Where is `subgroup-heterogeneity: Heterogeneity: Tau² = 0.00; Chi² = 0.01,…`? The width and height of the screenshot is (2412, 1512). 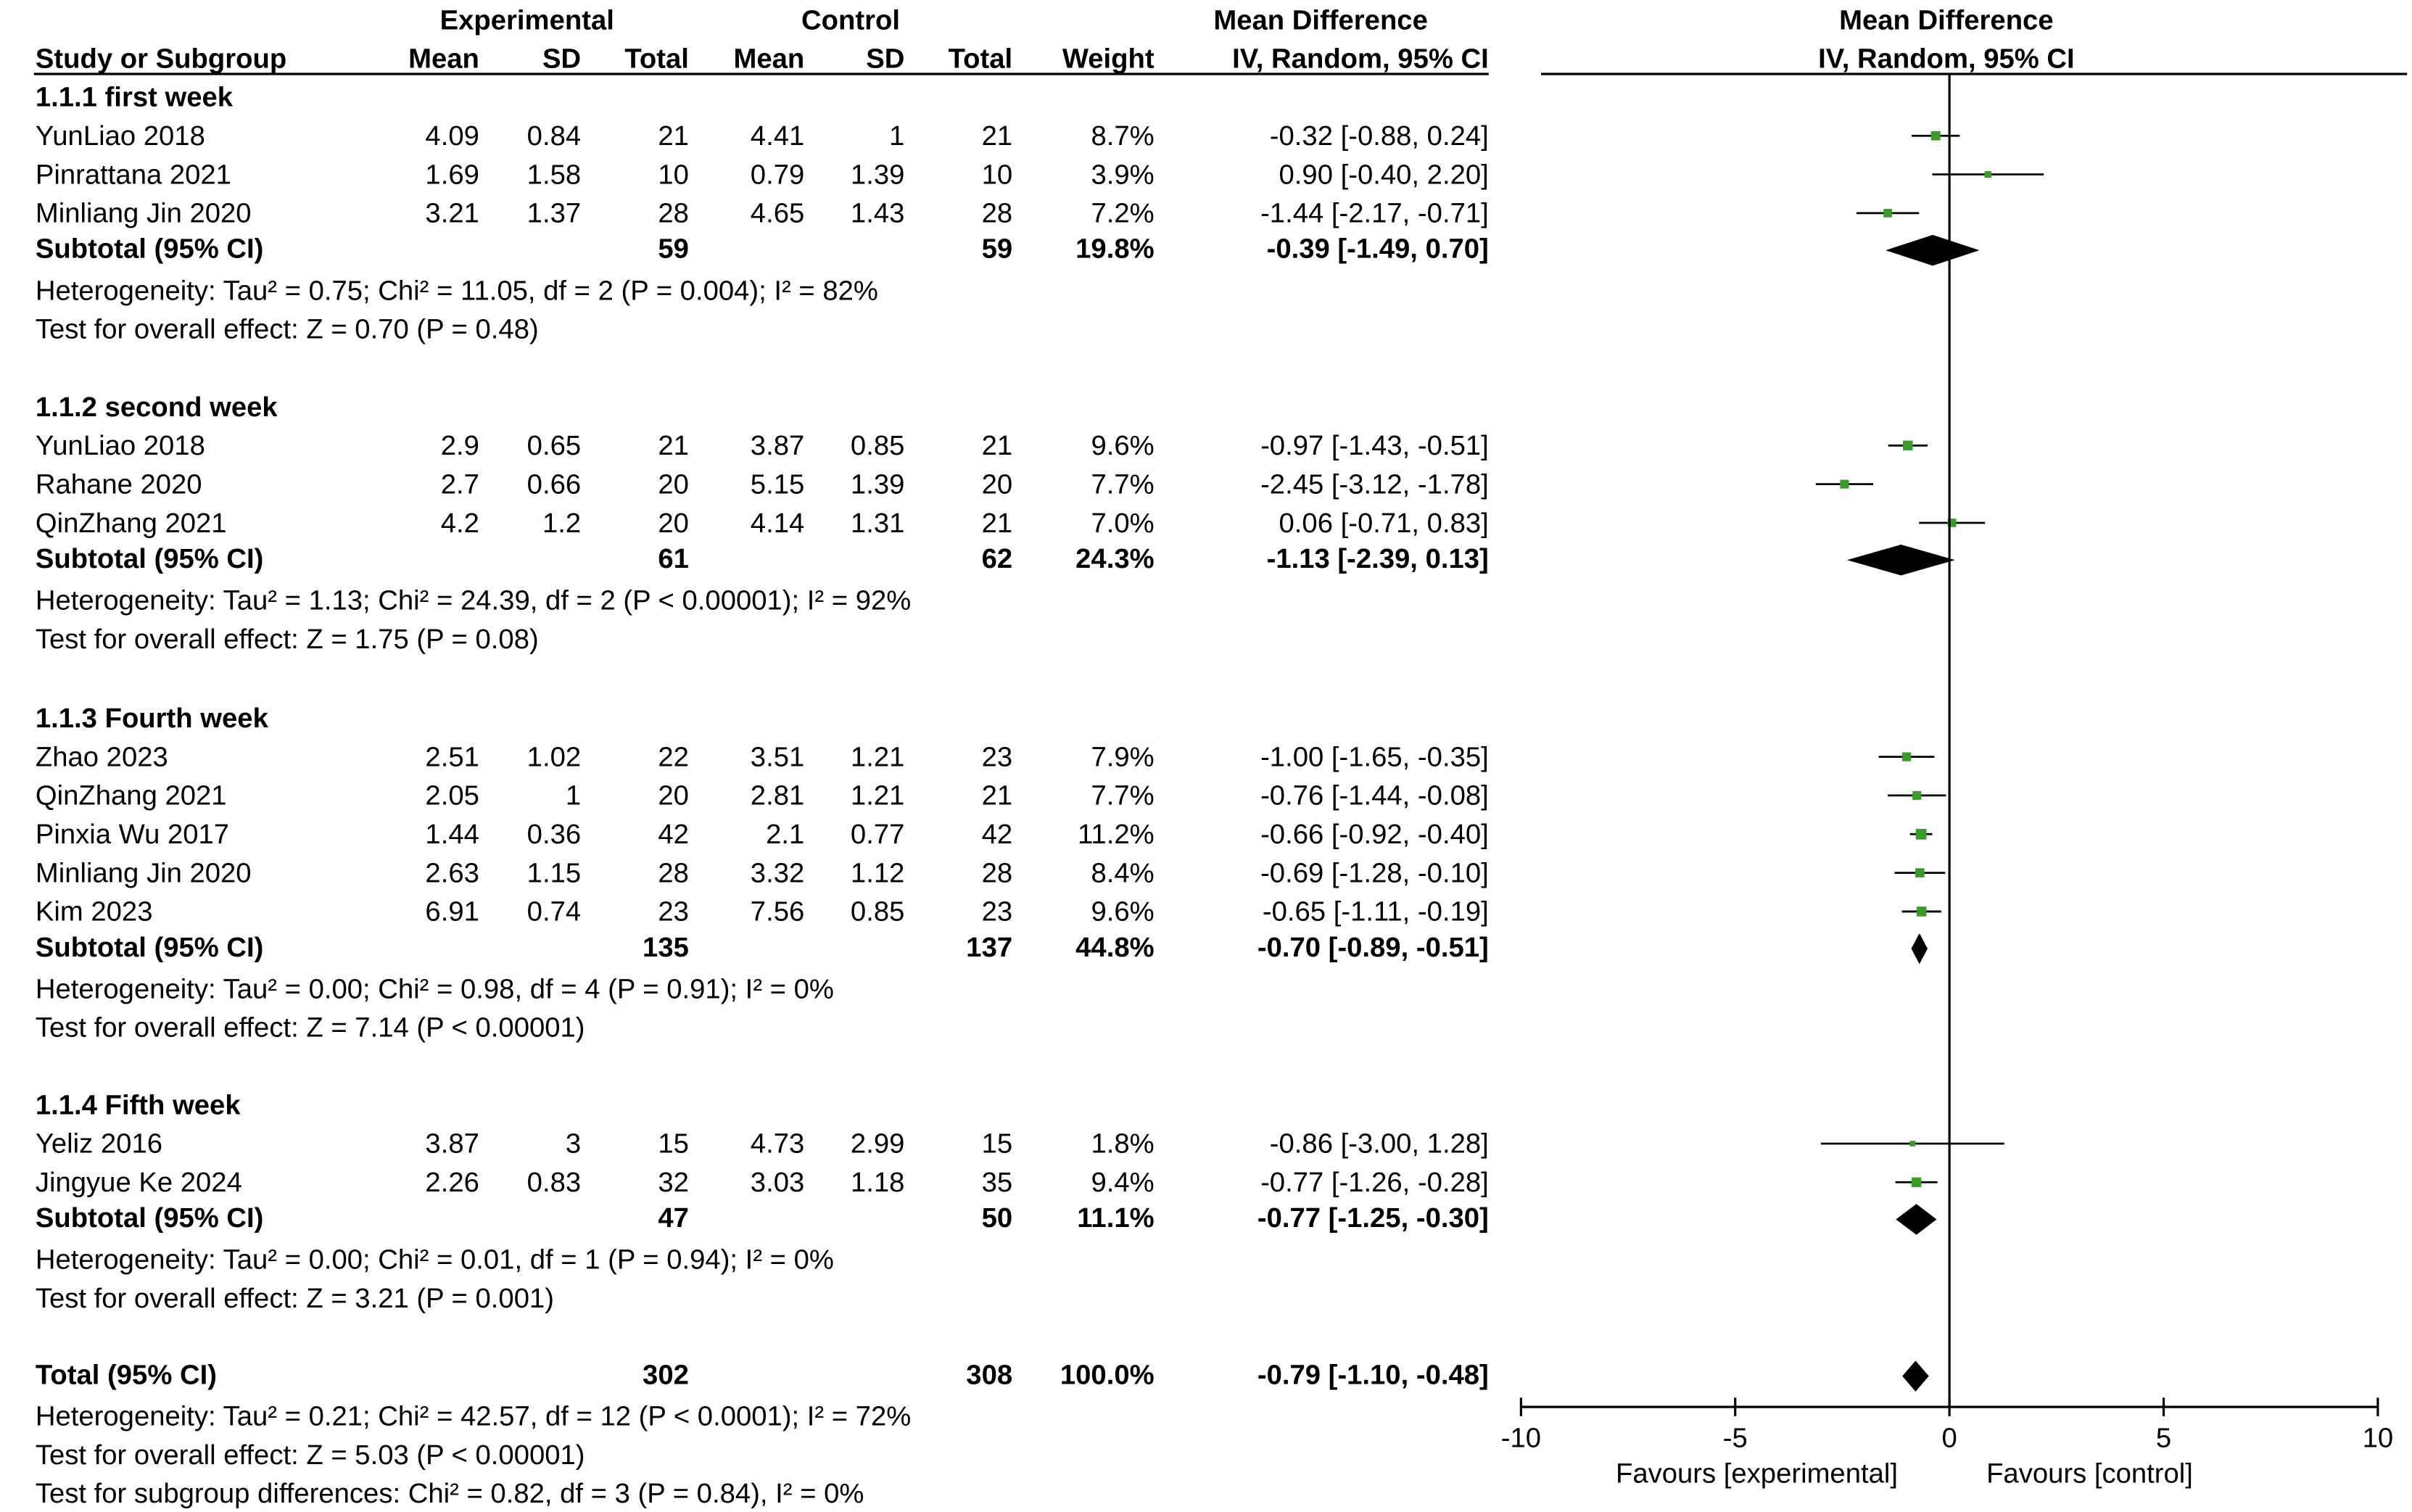
subgroup-heterogeneity: Heterogeneity: Tau² = 0.00; Chi² = 0.01,… is located at coordinates (435, 1260).